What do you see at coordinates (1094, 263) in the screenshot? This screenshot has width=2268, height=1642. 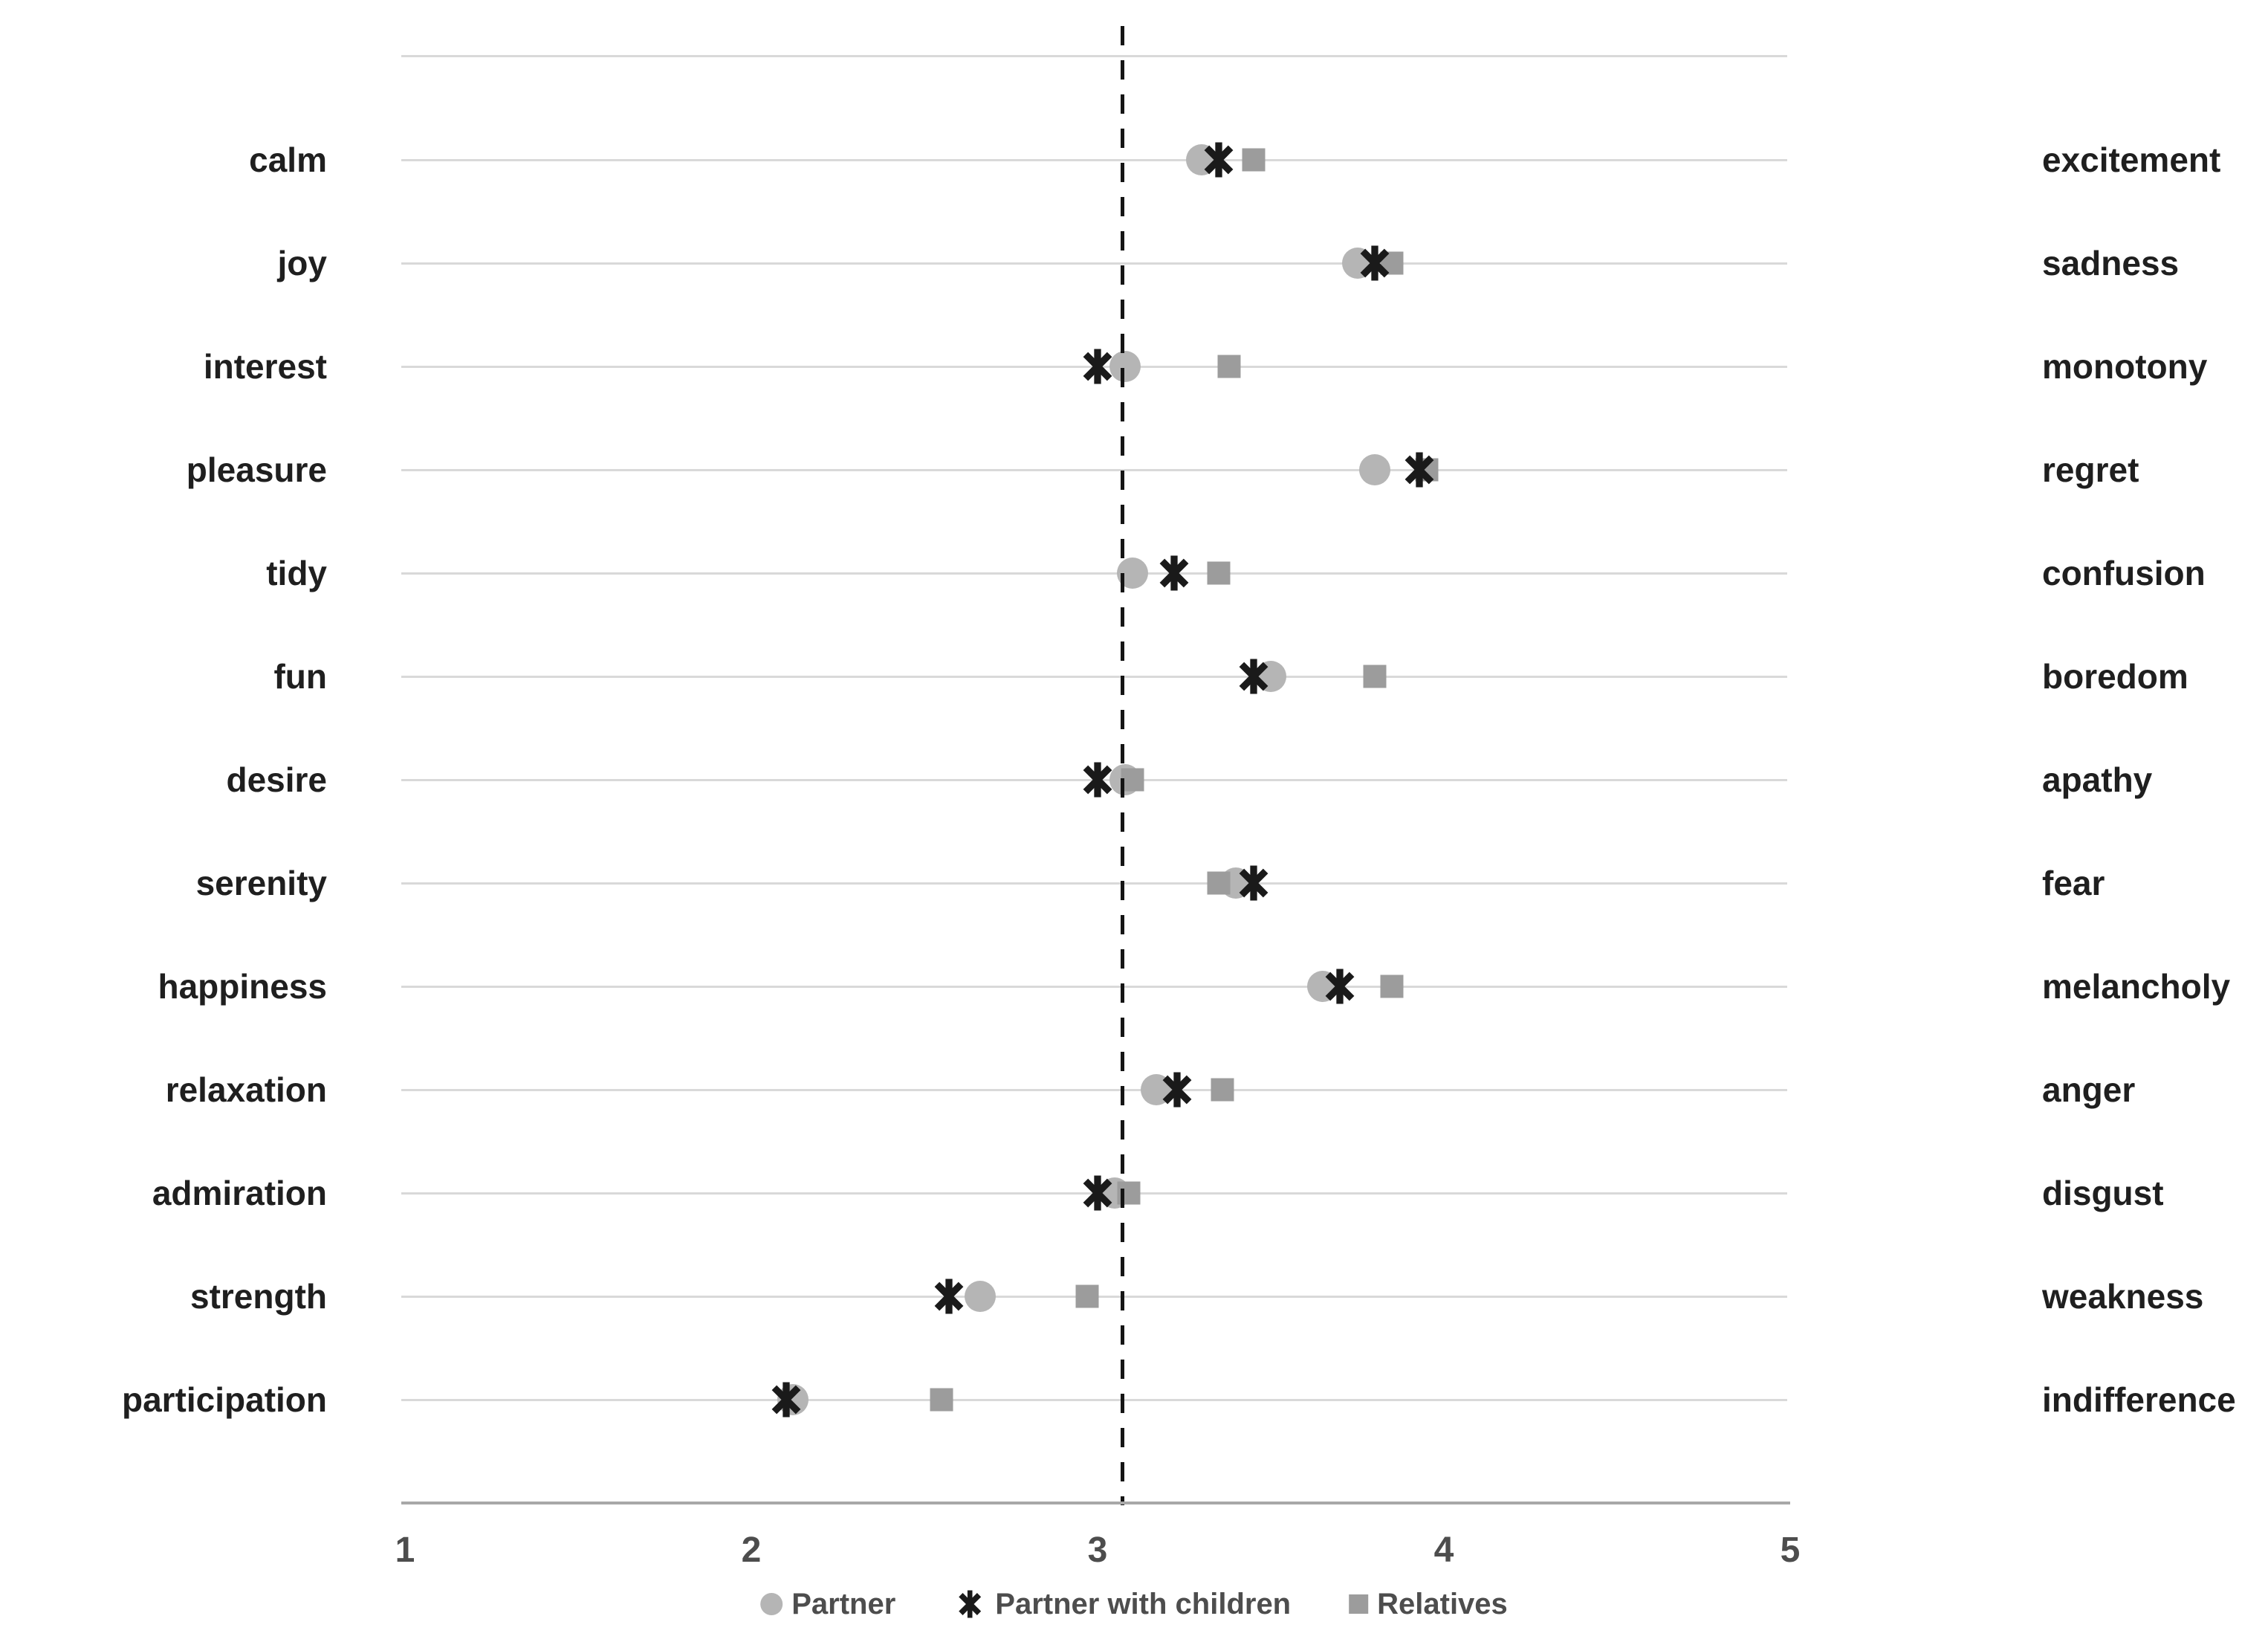 I see `row-gridline-joy` at bounding box center [1094, 263].